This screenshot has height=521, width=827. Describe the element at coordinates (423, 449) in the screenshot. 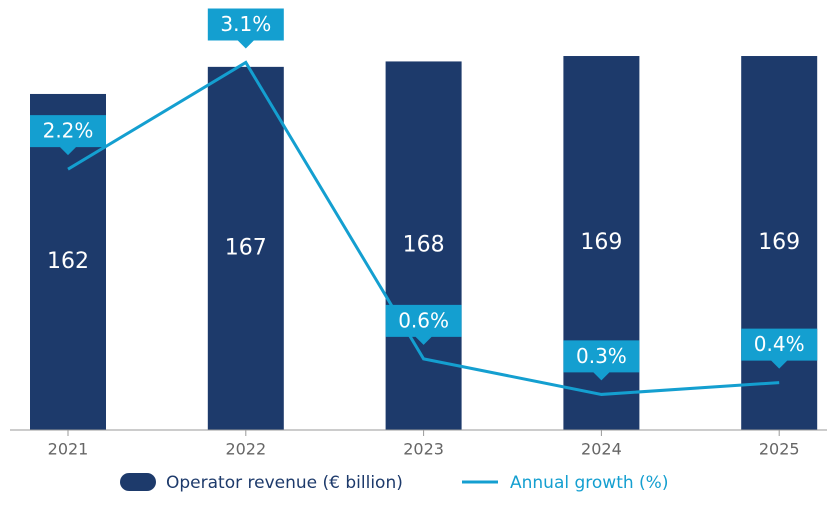

I see `x-tick-label: 2023` at that location.